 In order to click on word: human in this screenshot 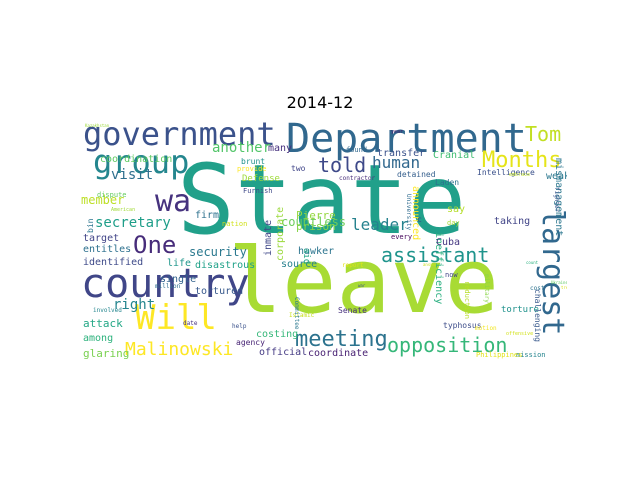, I will do `click(396, 162)`.